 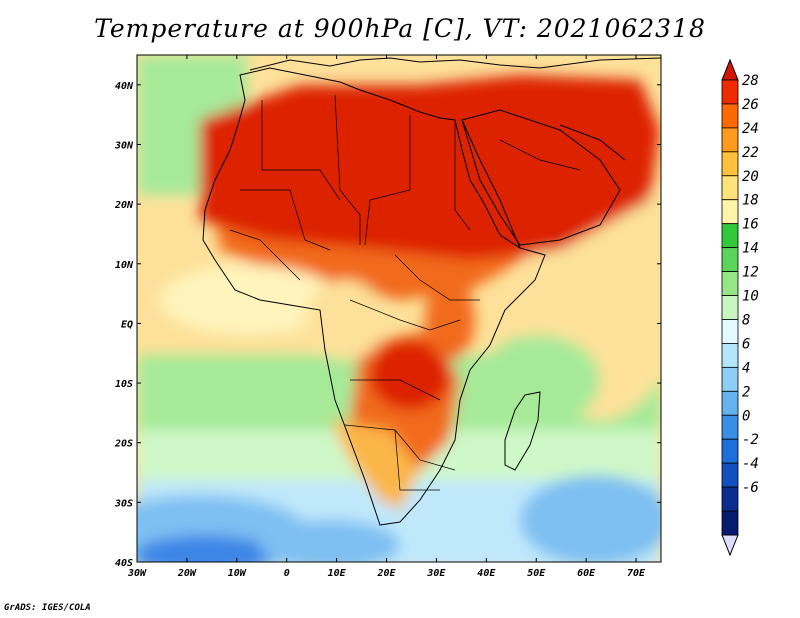 I want to click on colorbar-label: -2, so click(x=750, y=440).